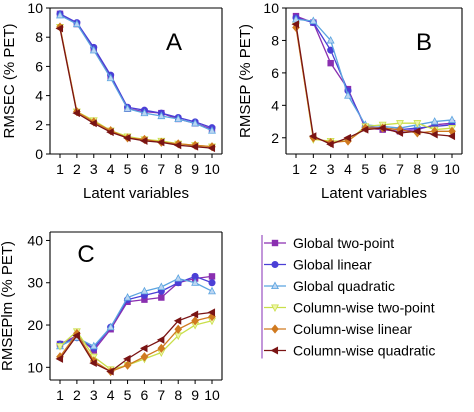  What do you see at coordinates (212, 169) in the screenshot?
I see `x-tick-label: 10` at bounding box center [212, 169].